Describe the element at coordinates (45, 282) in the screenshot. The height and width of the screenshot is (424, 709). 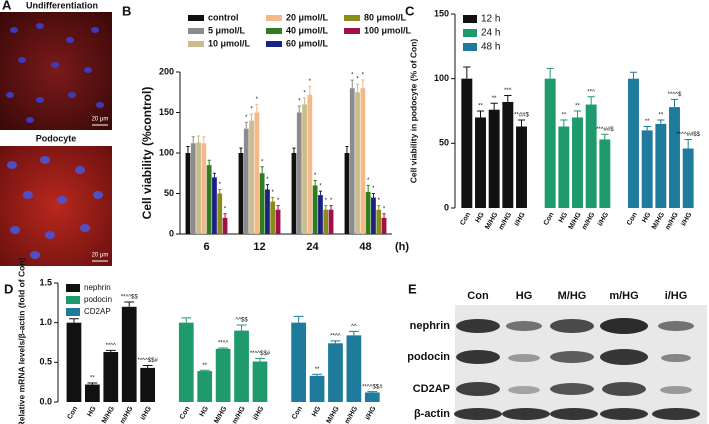
I see `y-tick-label: 1.5` at that location.